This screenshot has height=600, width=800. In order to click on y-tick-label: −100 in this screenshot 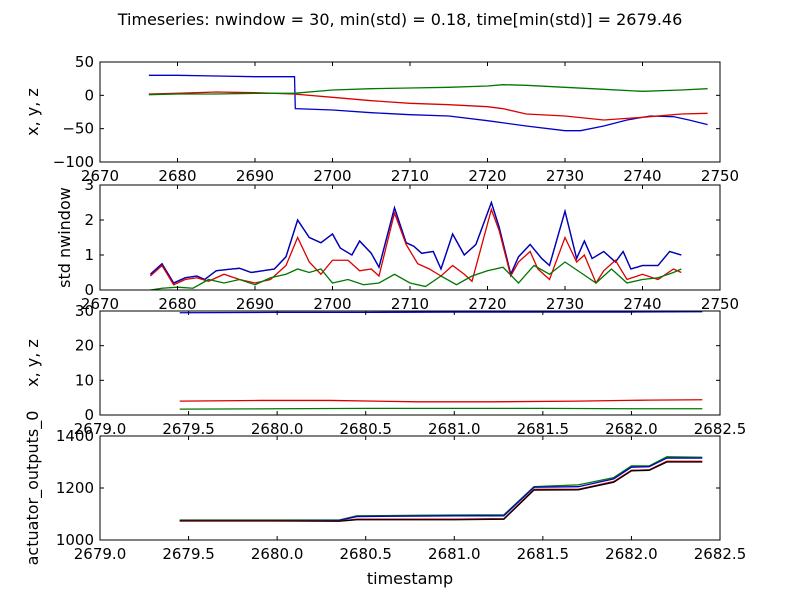, I will do `click(73, 162)`.